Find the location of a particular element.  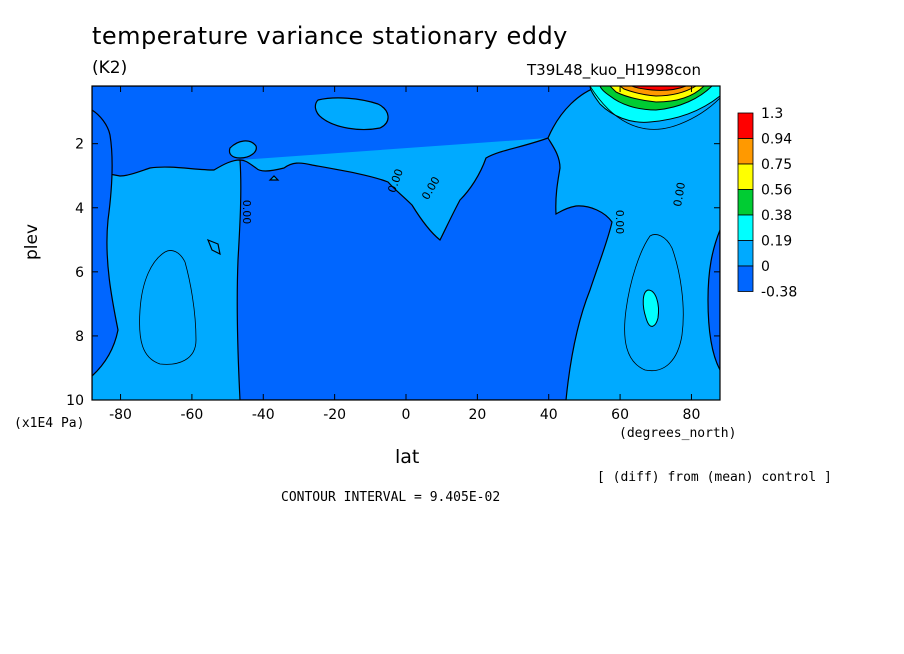

y-axis-label: plev is located at coordinates (32, 241).